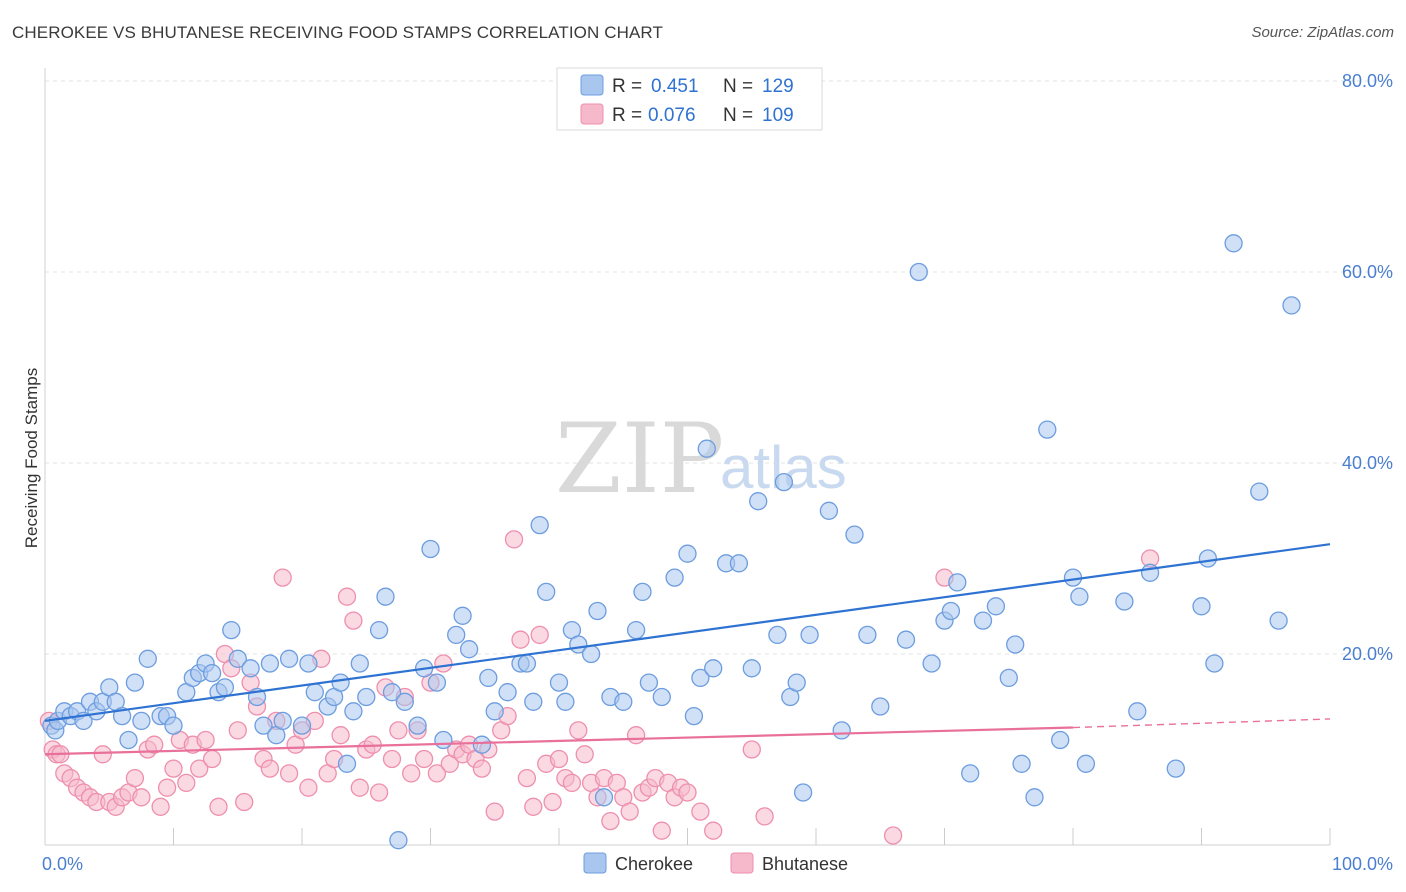  Describe the element at coordinates (715, 863) in the screenshot. I see `legend-bottom: Cherokee Bhutanese` at that location.